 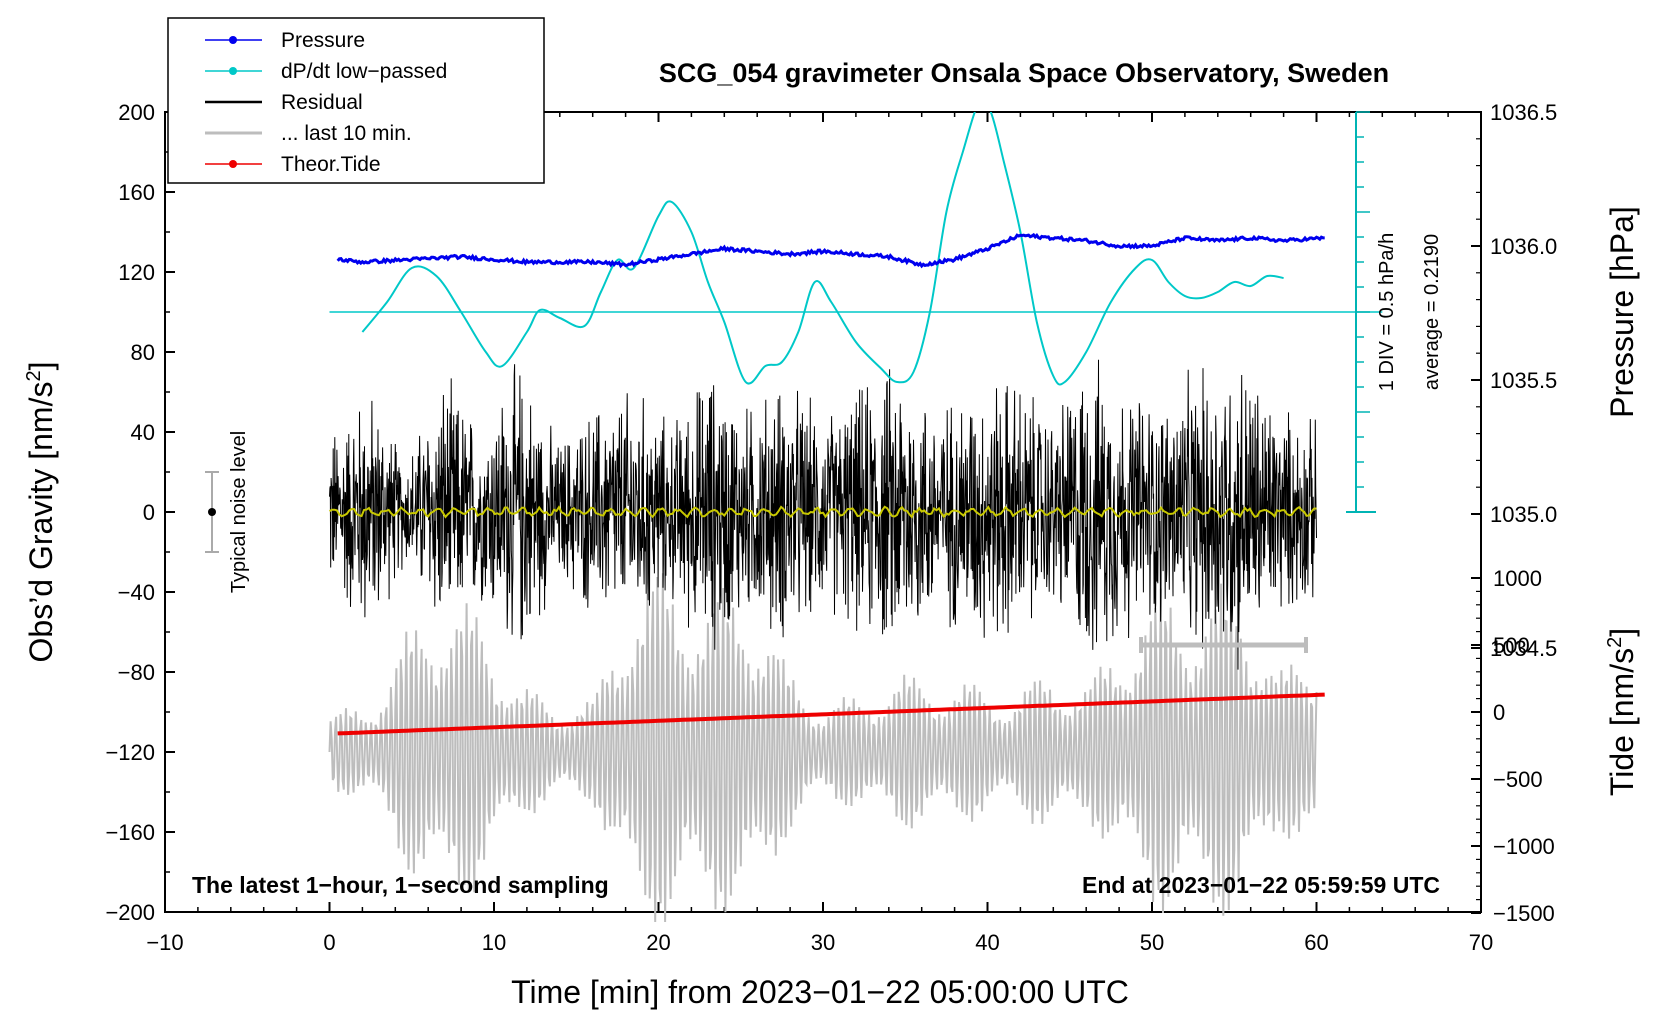 I want to click on pressure-tick-label: 1035.5, so click(x=1523, y=380).